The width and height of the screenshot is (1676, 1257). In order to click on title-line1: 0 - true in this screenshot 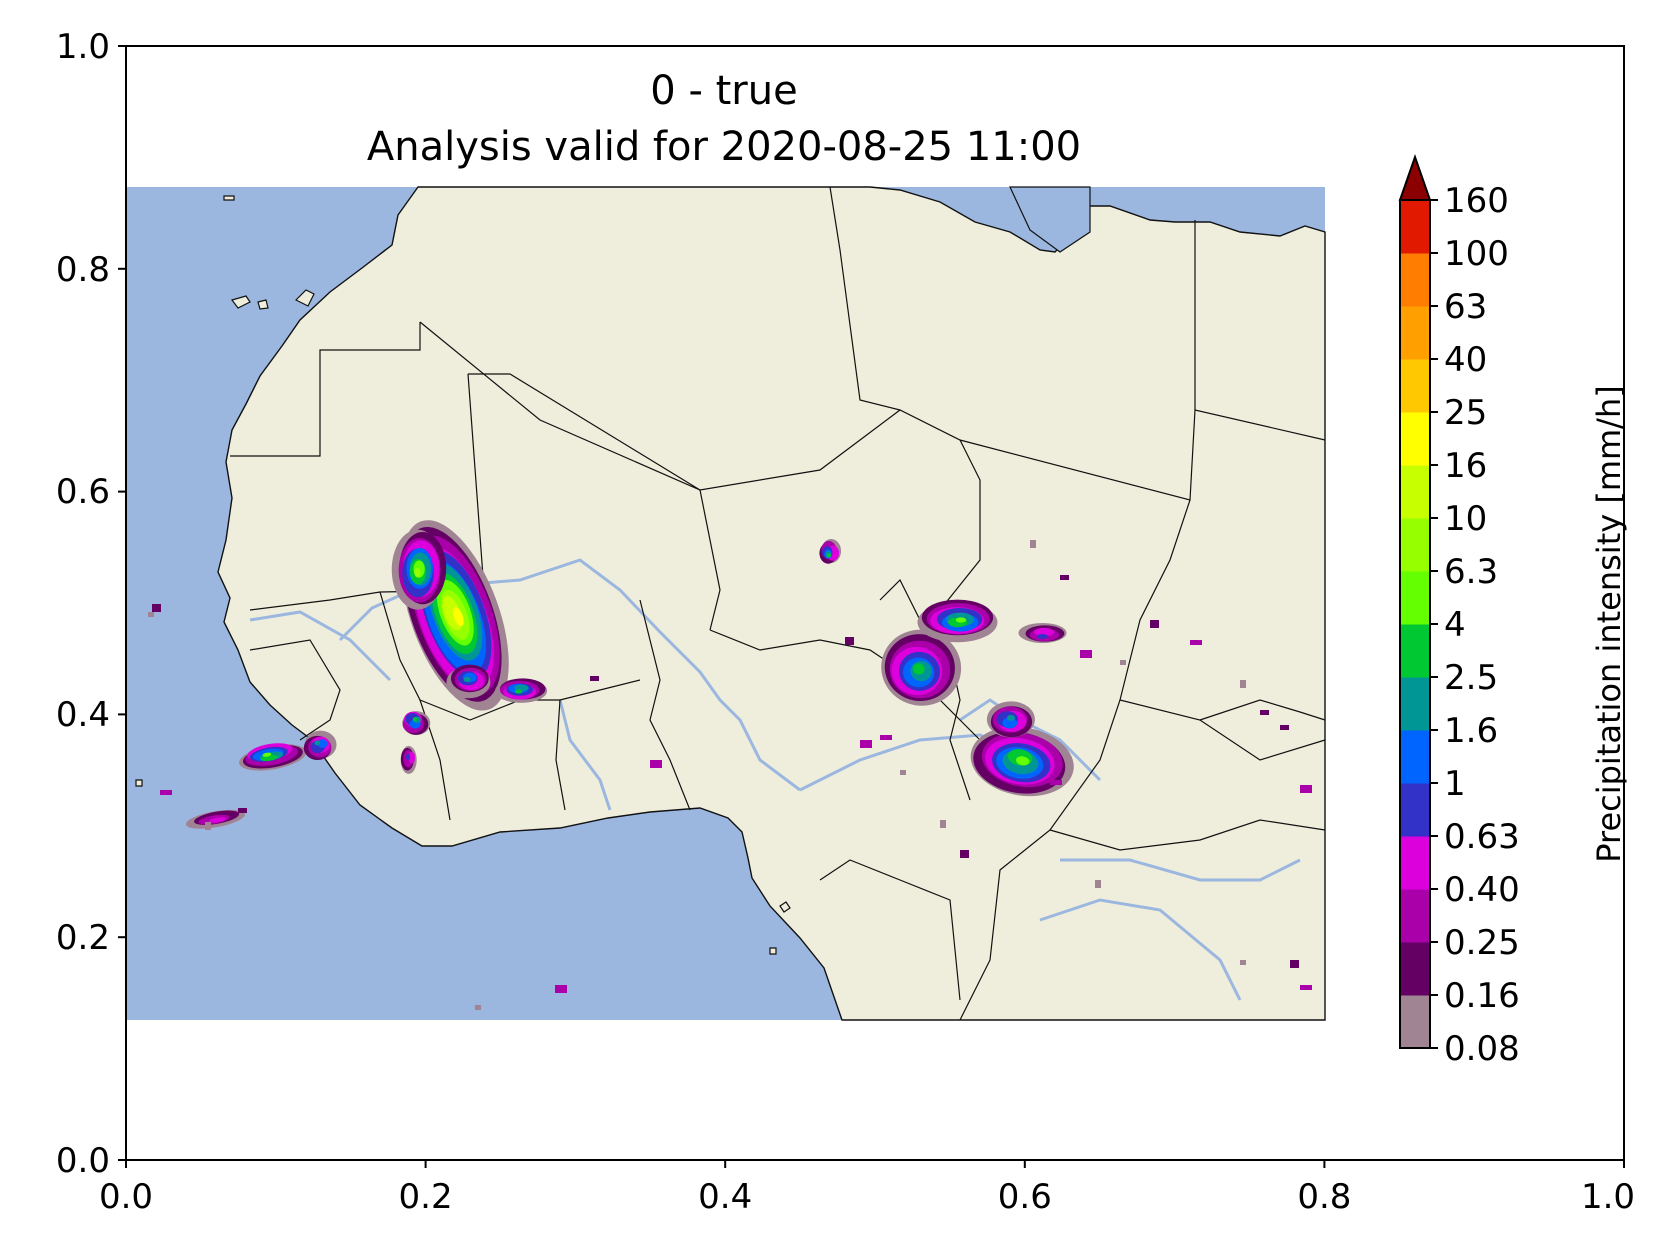, I will do `click(723, 91)`.